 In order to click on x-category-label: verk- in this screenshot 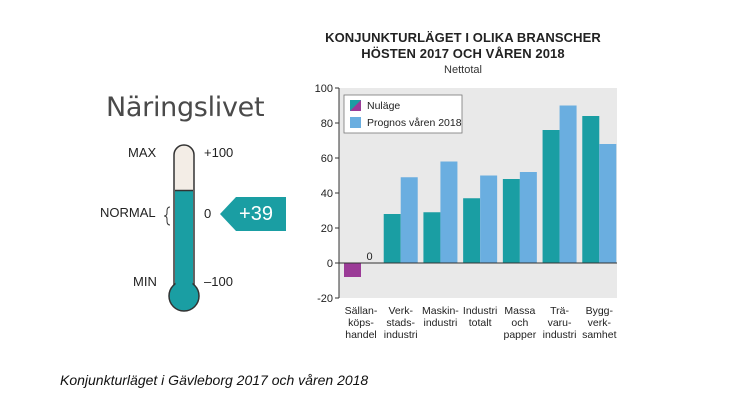, I will do `click(600, 323)`.